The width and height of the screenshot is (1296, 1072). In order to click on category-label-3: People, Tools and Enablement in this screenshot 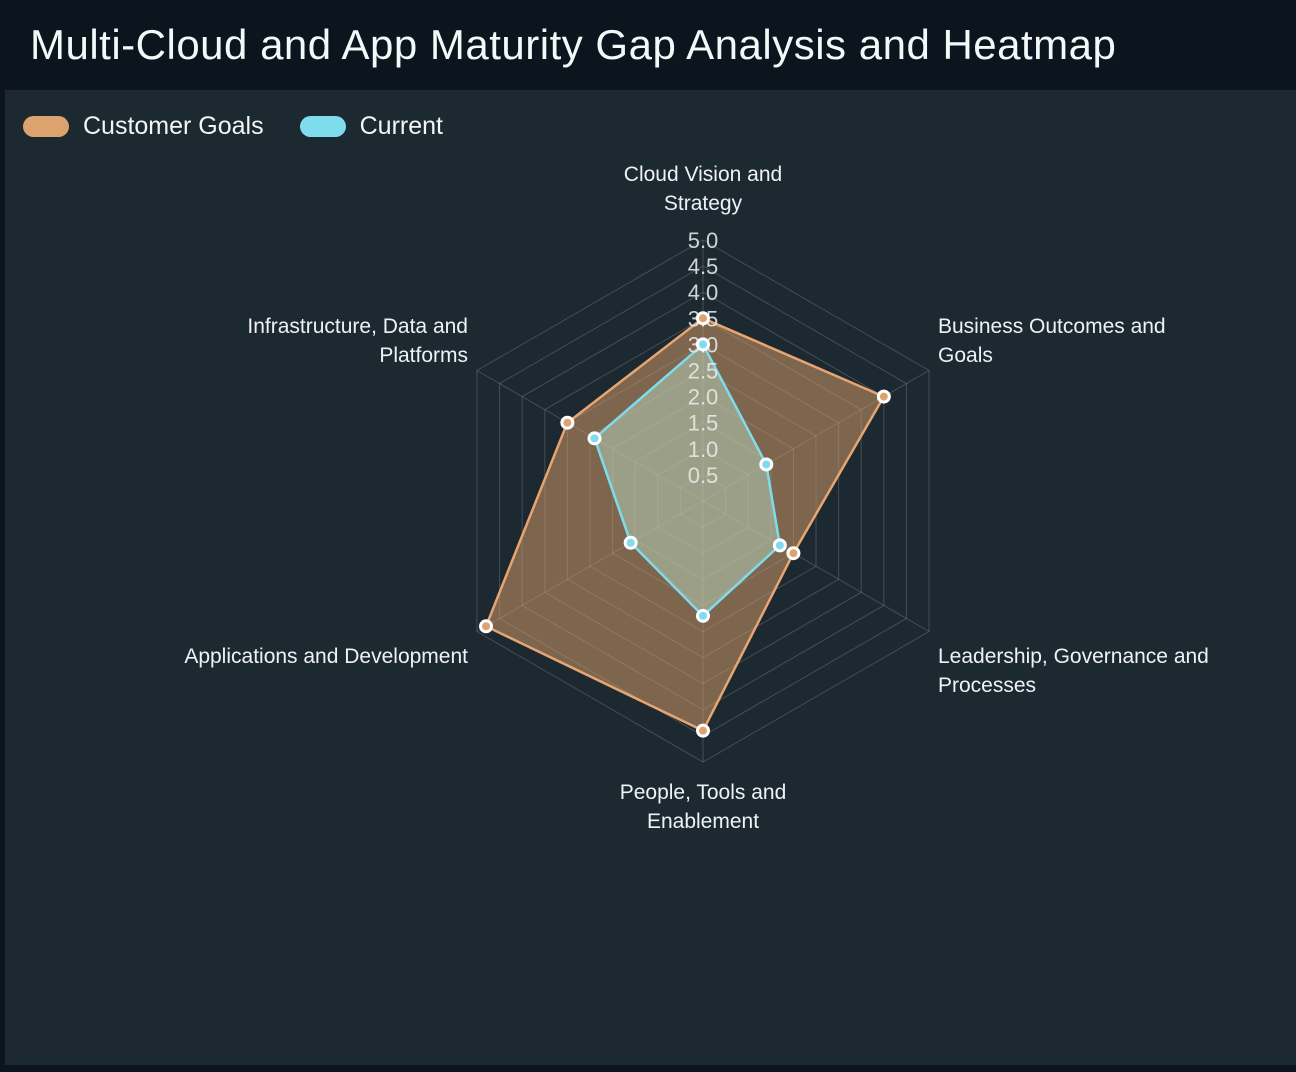, I will do `click(703, 807)`.